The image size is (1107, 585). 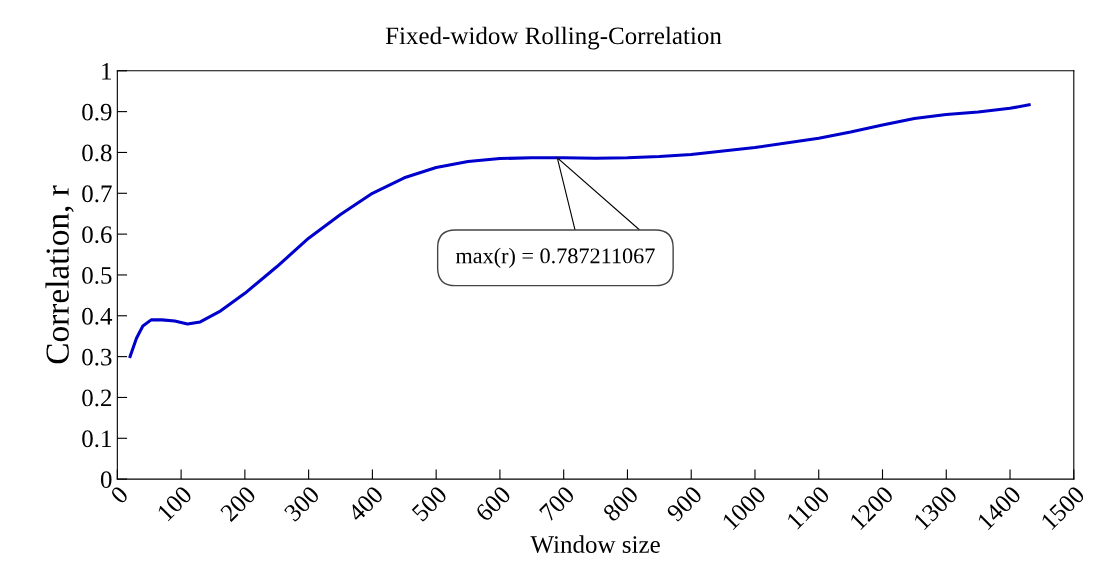 What do you see at coordinates (621, 504) in the screenshot?
I see `x-tick-label: 800` at bounding box center [621, 504].